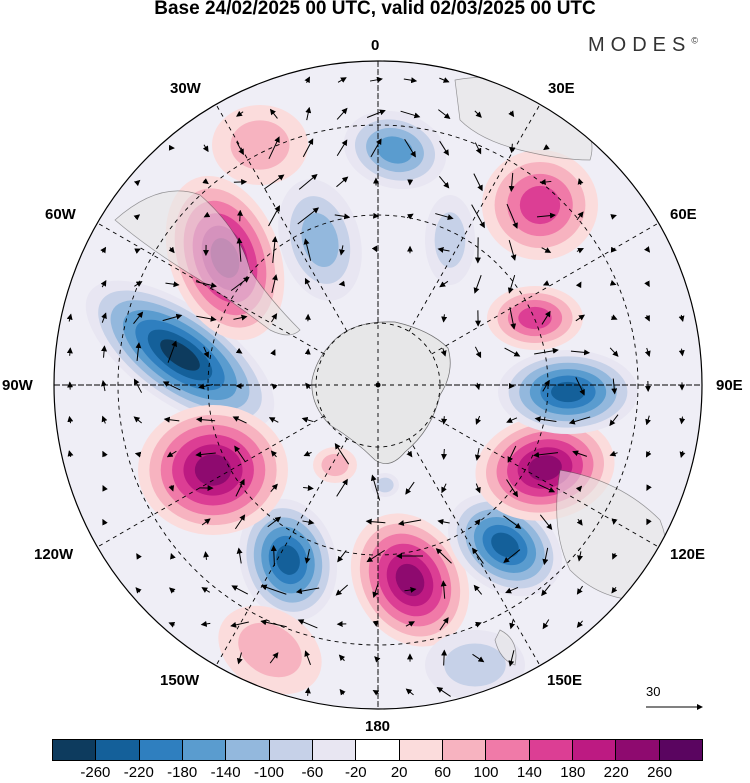 The height and width of the screenshot is (783, 750). What do you see at coordinates (399, 772) in the screenshot?
I see `colorbar-tick-label: 20` at bounding box center [399, 772].